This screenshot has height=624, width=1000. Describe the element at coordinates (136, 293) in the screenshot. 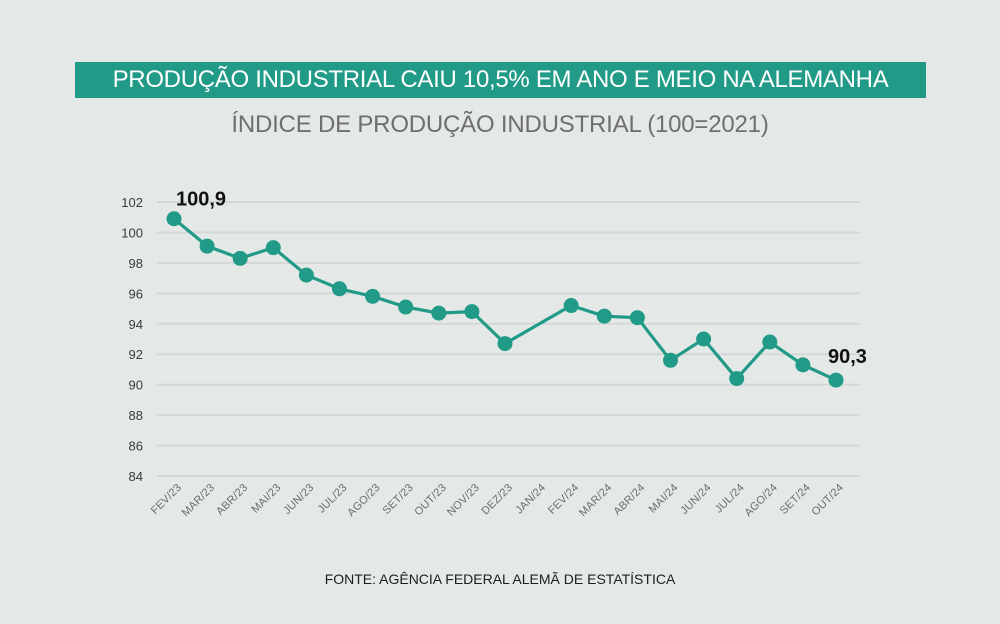

I see `y-tick-label: 96` at that location.